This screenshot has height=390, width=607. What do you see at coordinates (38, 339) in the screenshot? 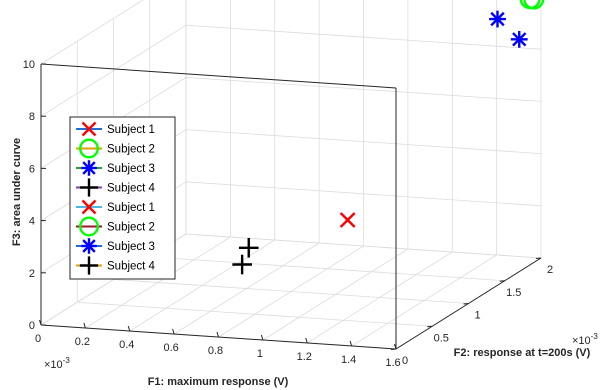
I see `x-tick-label: 0` at bounding box center [38, 339].